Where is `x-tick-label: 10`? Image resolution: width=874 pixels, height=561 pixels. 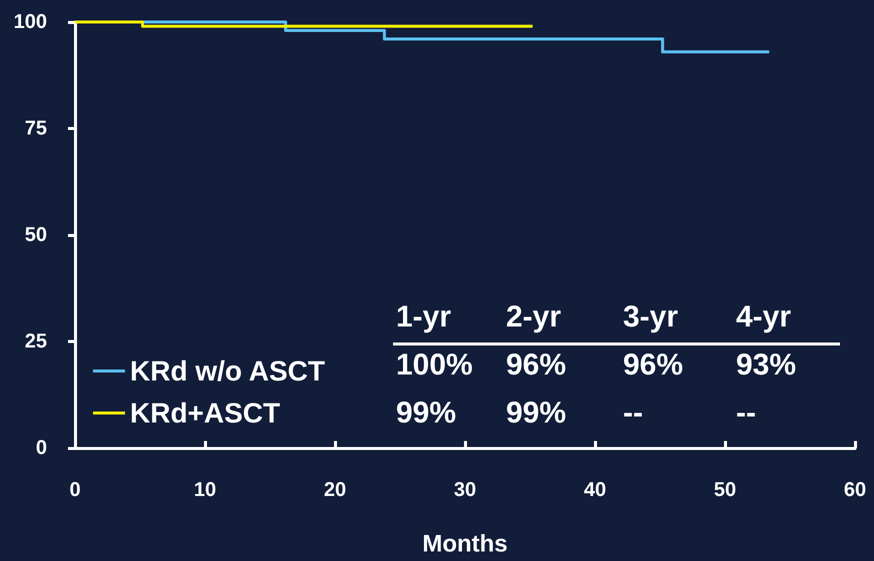
x-tick-label: 10 is located at coordinates (205, 490).